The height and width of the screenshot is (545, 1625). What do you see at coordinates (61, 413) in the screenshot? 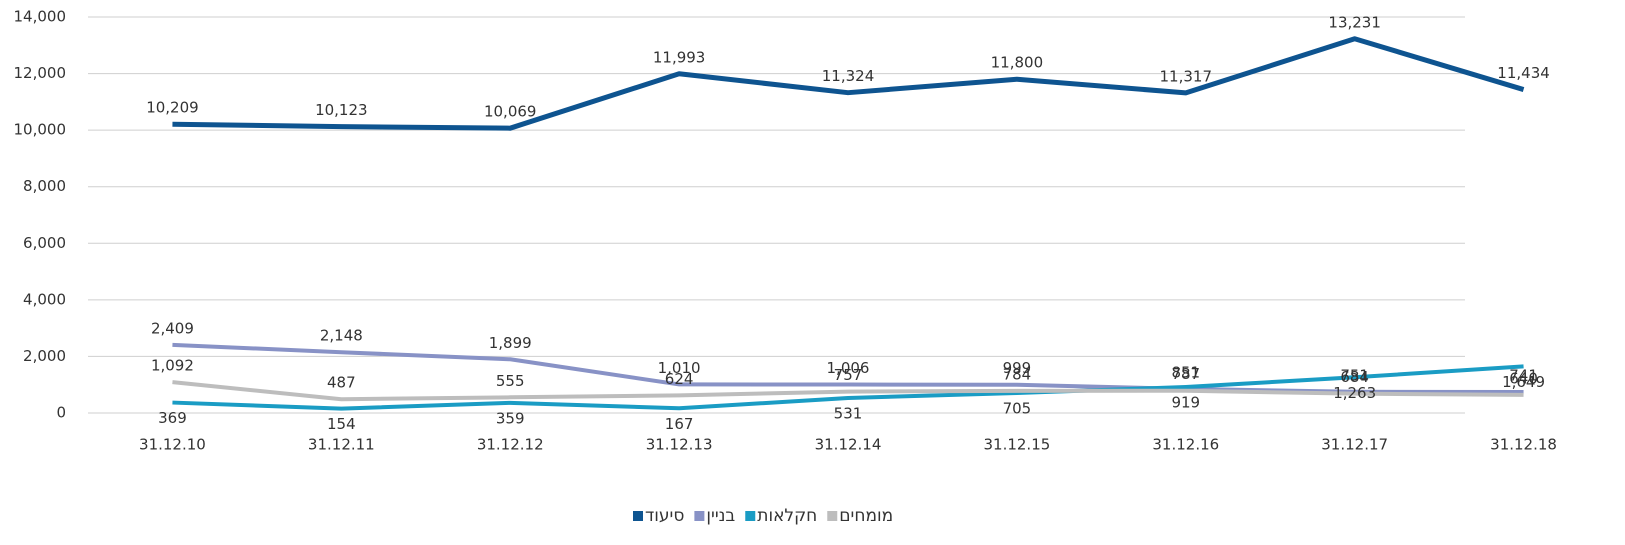
I see `y-tick-label: 0` at bounding box center [61, 413].